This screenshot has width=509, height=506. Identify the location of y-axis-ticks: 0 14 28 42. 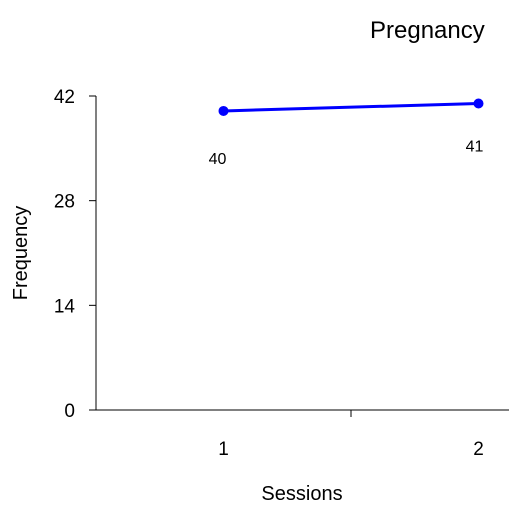
(75, 254).